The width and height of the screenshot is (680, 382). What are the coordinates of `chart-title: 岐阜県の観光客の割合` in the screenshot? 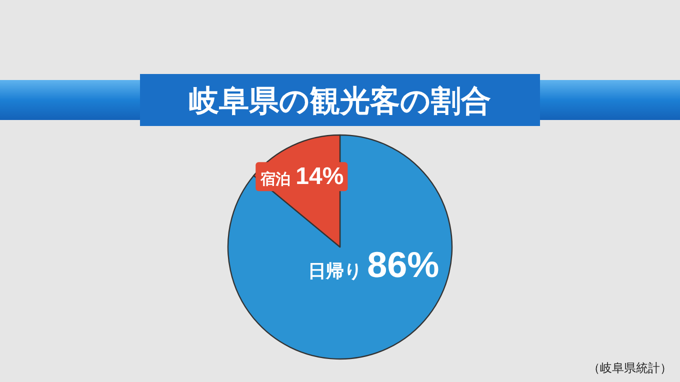 It's located at (340, 101).